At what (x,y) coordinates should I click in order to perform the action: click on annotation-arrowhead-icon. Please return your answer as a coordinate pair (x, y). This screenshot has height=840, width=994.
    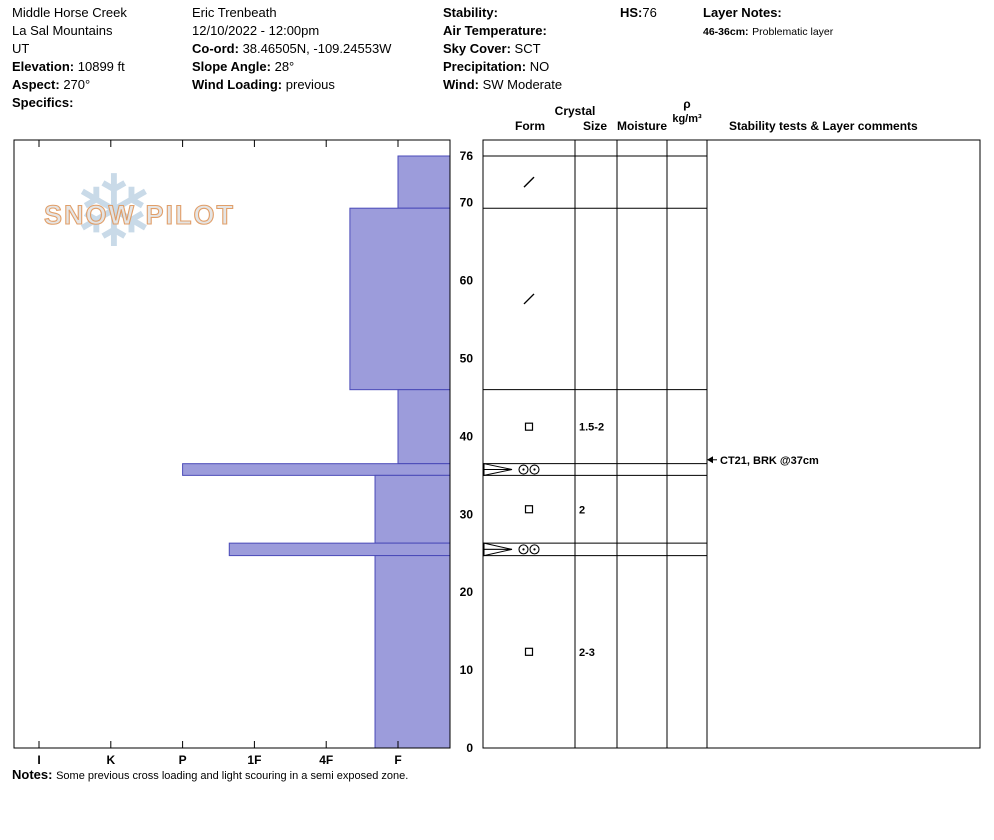
    Looking at the image, I should click on (710, 460).